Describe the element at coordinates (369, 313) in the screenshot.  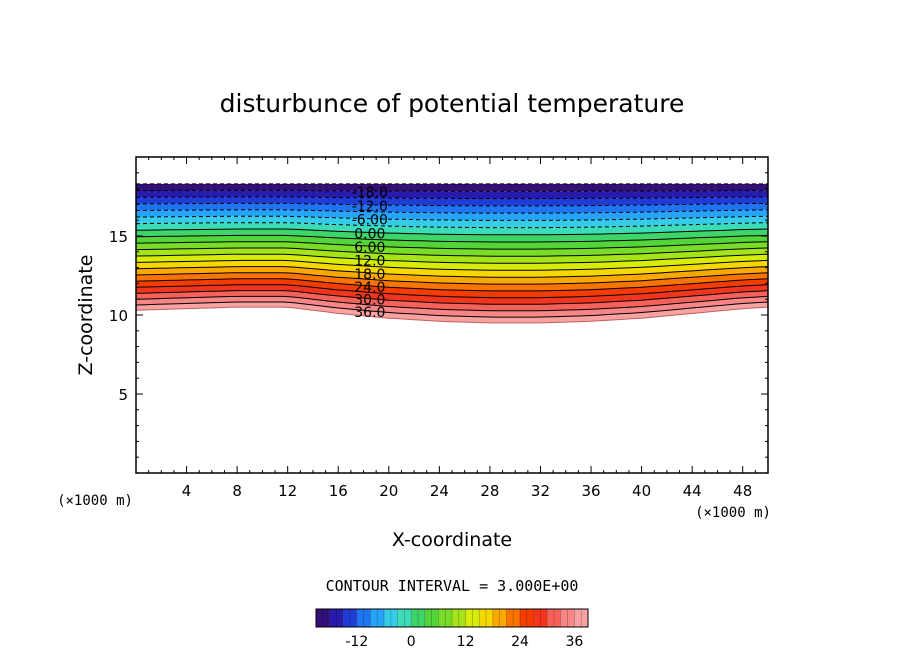
I see `contour-label: 36.0` at that location.